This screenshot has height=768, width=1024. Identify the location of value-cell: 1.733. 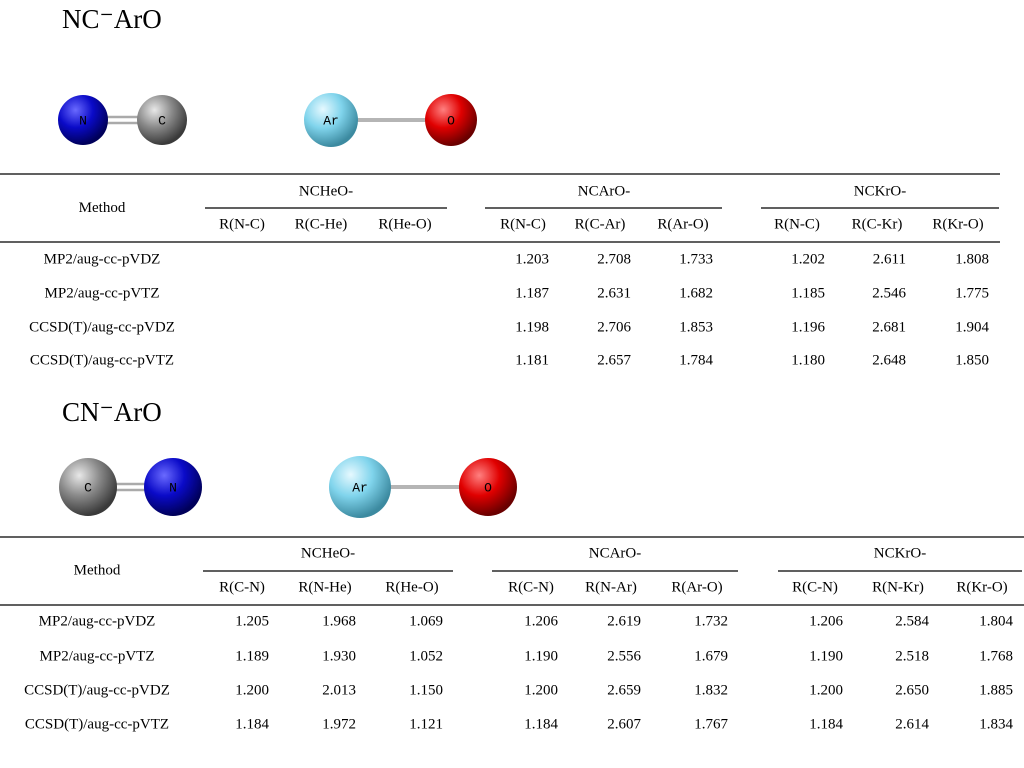
(696, 259).